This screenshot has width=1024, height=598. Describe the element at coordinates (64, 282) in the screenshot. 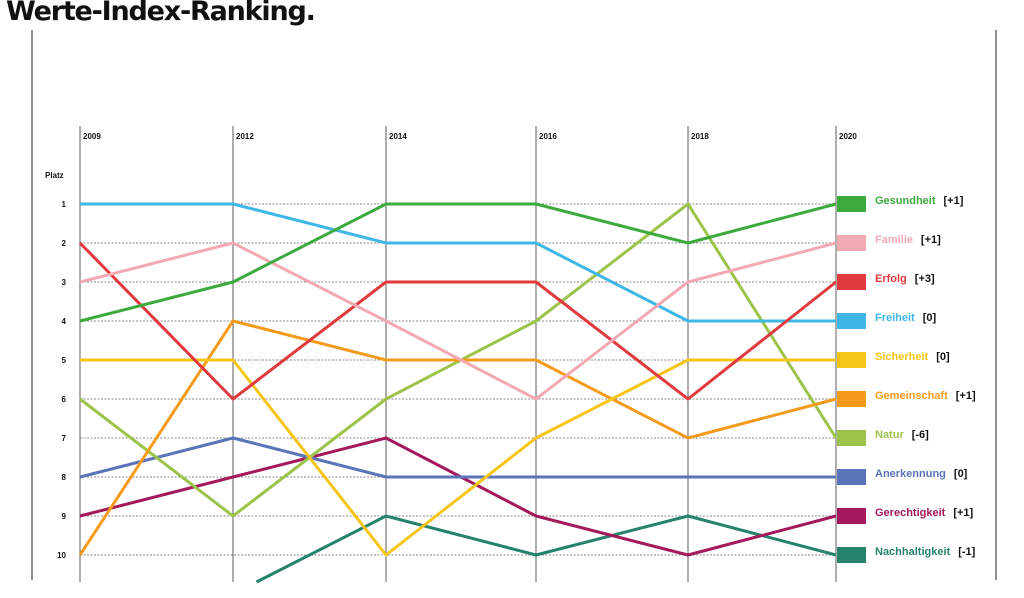

I see `y-tick-label: 3` at that location.